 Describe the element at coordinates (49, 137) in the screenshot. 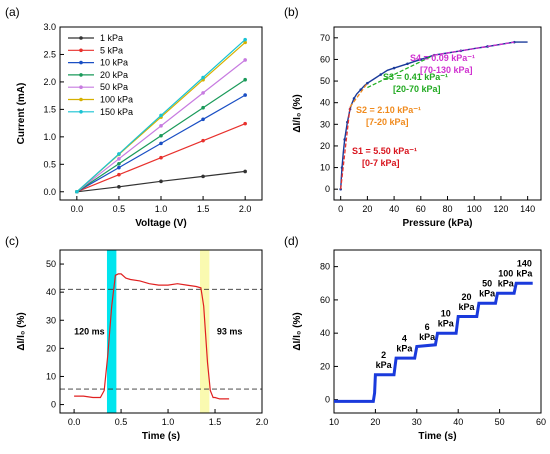

I see `y-tick-label: 1.0` at that location.